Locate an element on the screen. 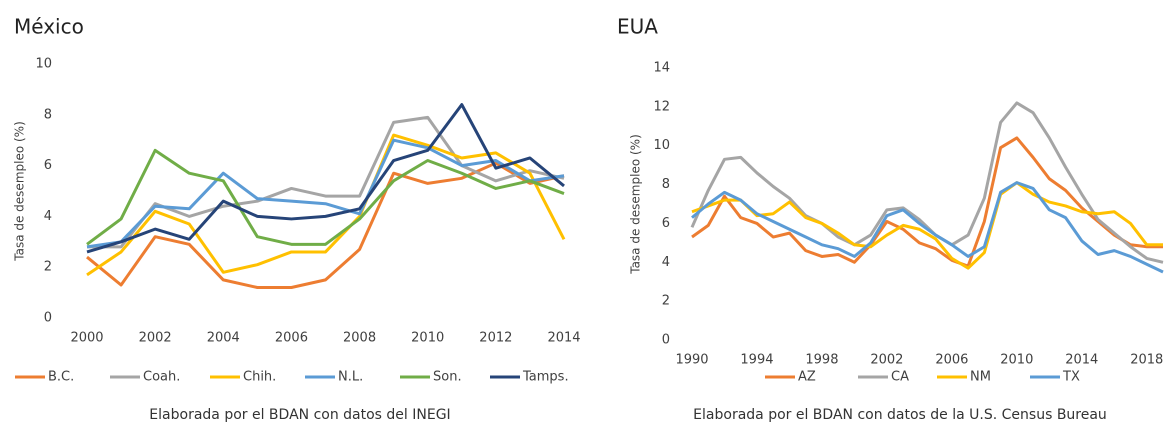 This screenshot has height=428, width=1165. legend-label: AZ is located at coordinates (807, 377).